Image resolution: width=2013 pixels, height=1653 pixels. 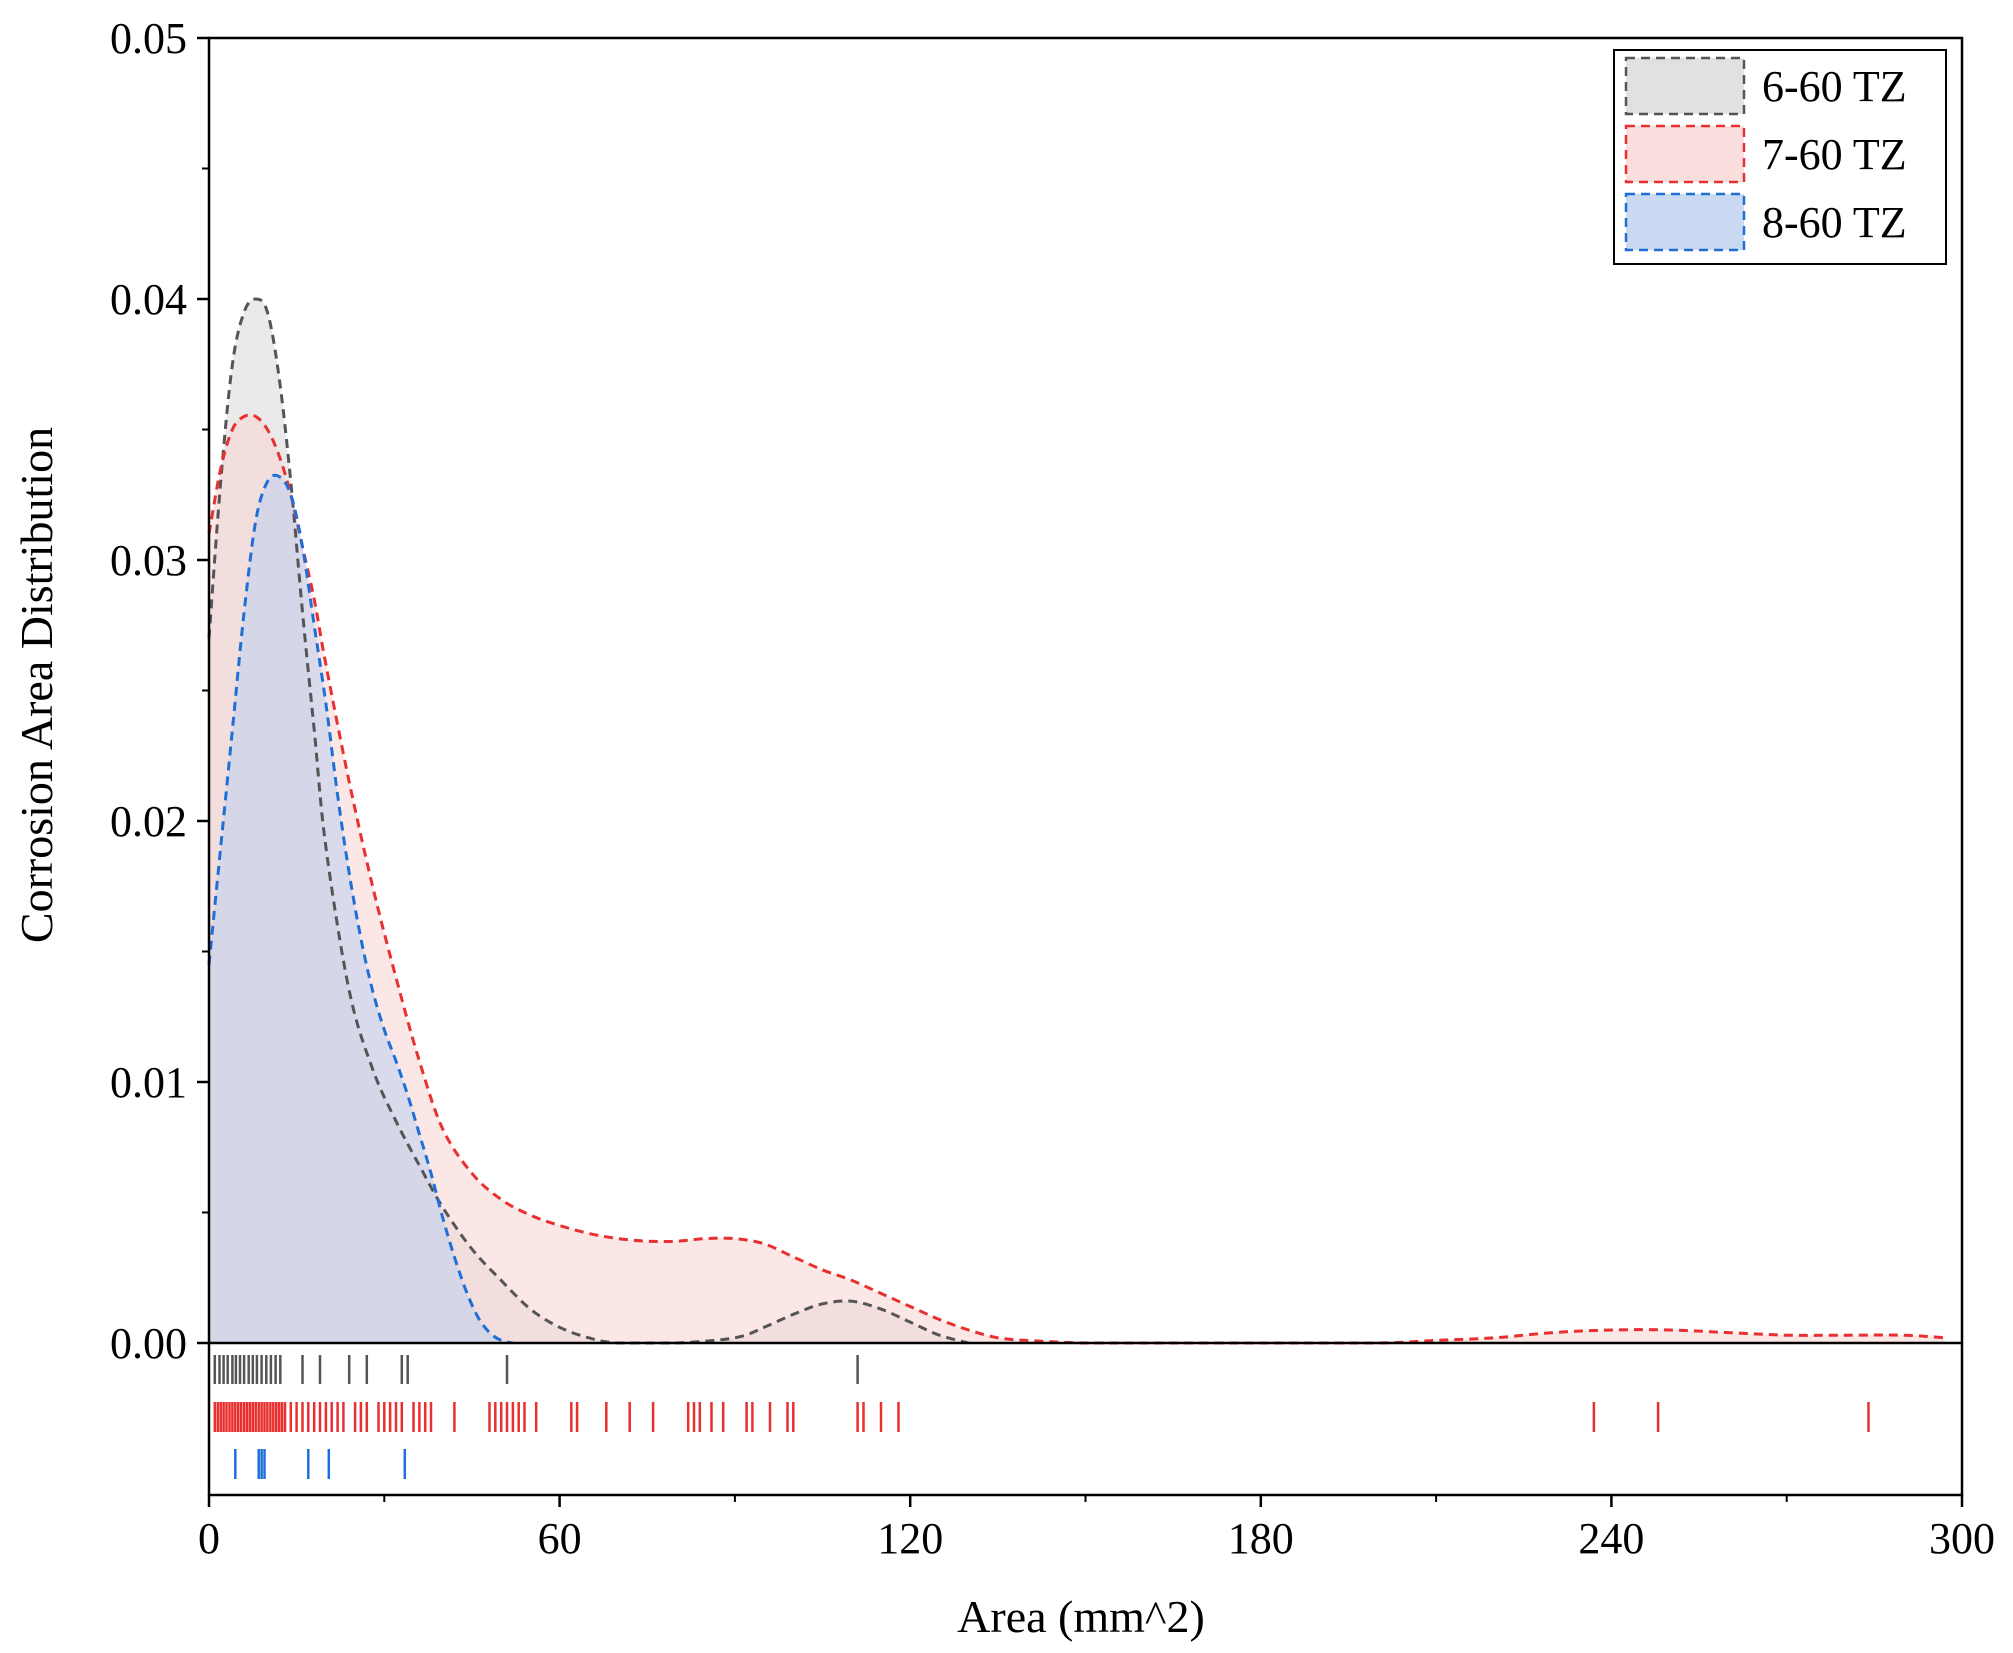 I want to click on x-tick-label: 60, so click(x=560, y=1538).